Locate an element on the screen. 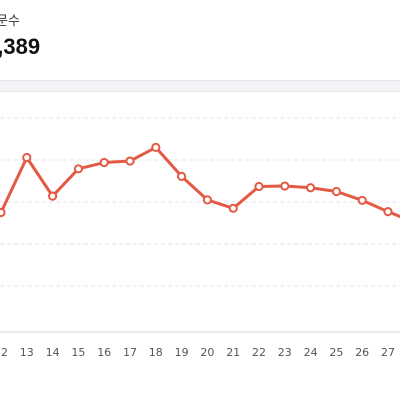 This screenshot has width=400, height=400. x-tick-label: 16 is located at coordinates (104, 352).